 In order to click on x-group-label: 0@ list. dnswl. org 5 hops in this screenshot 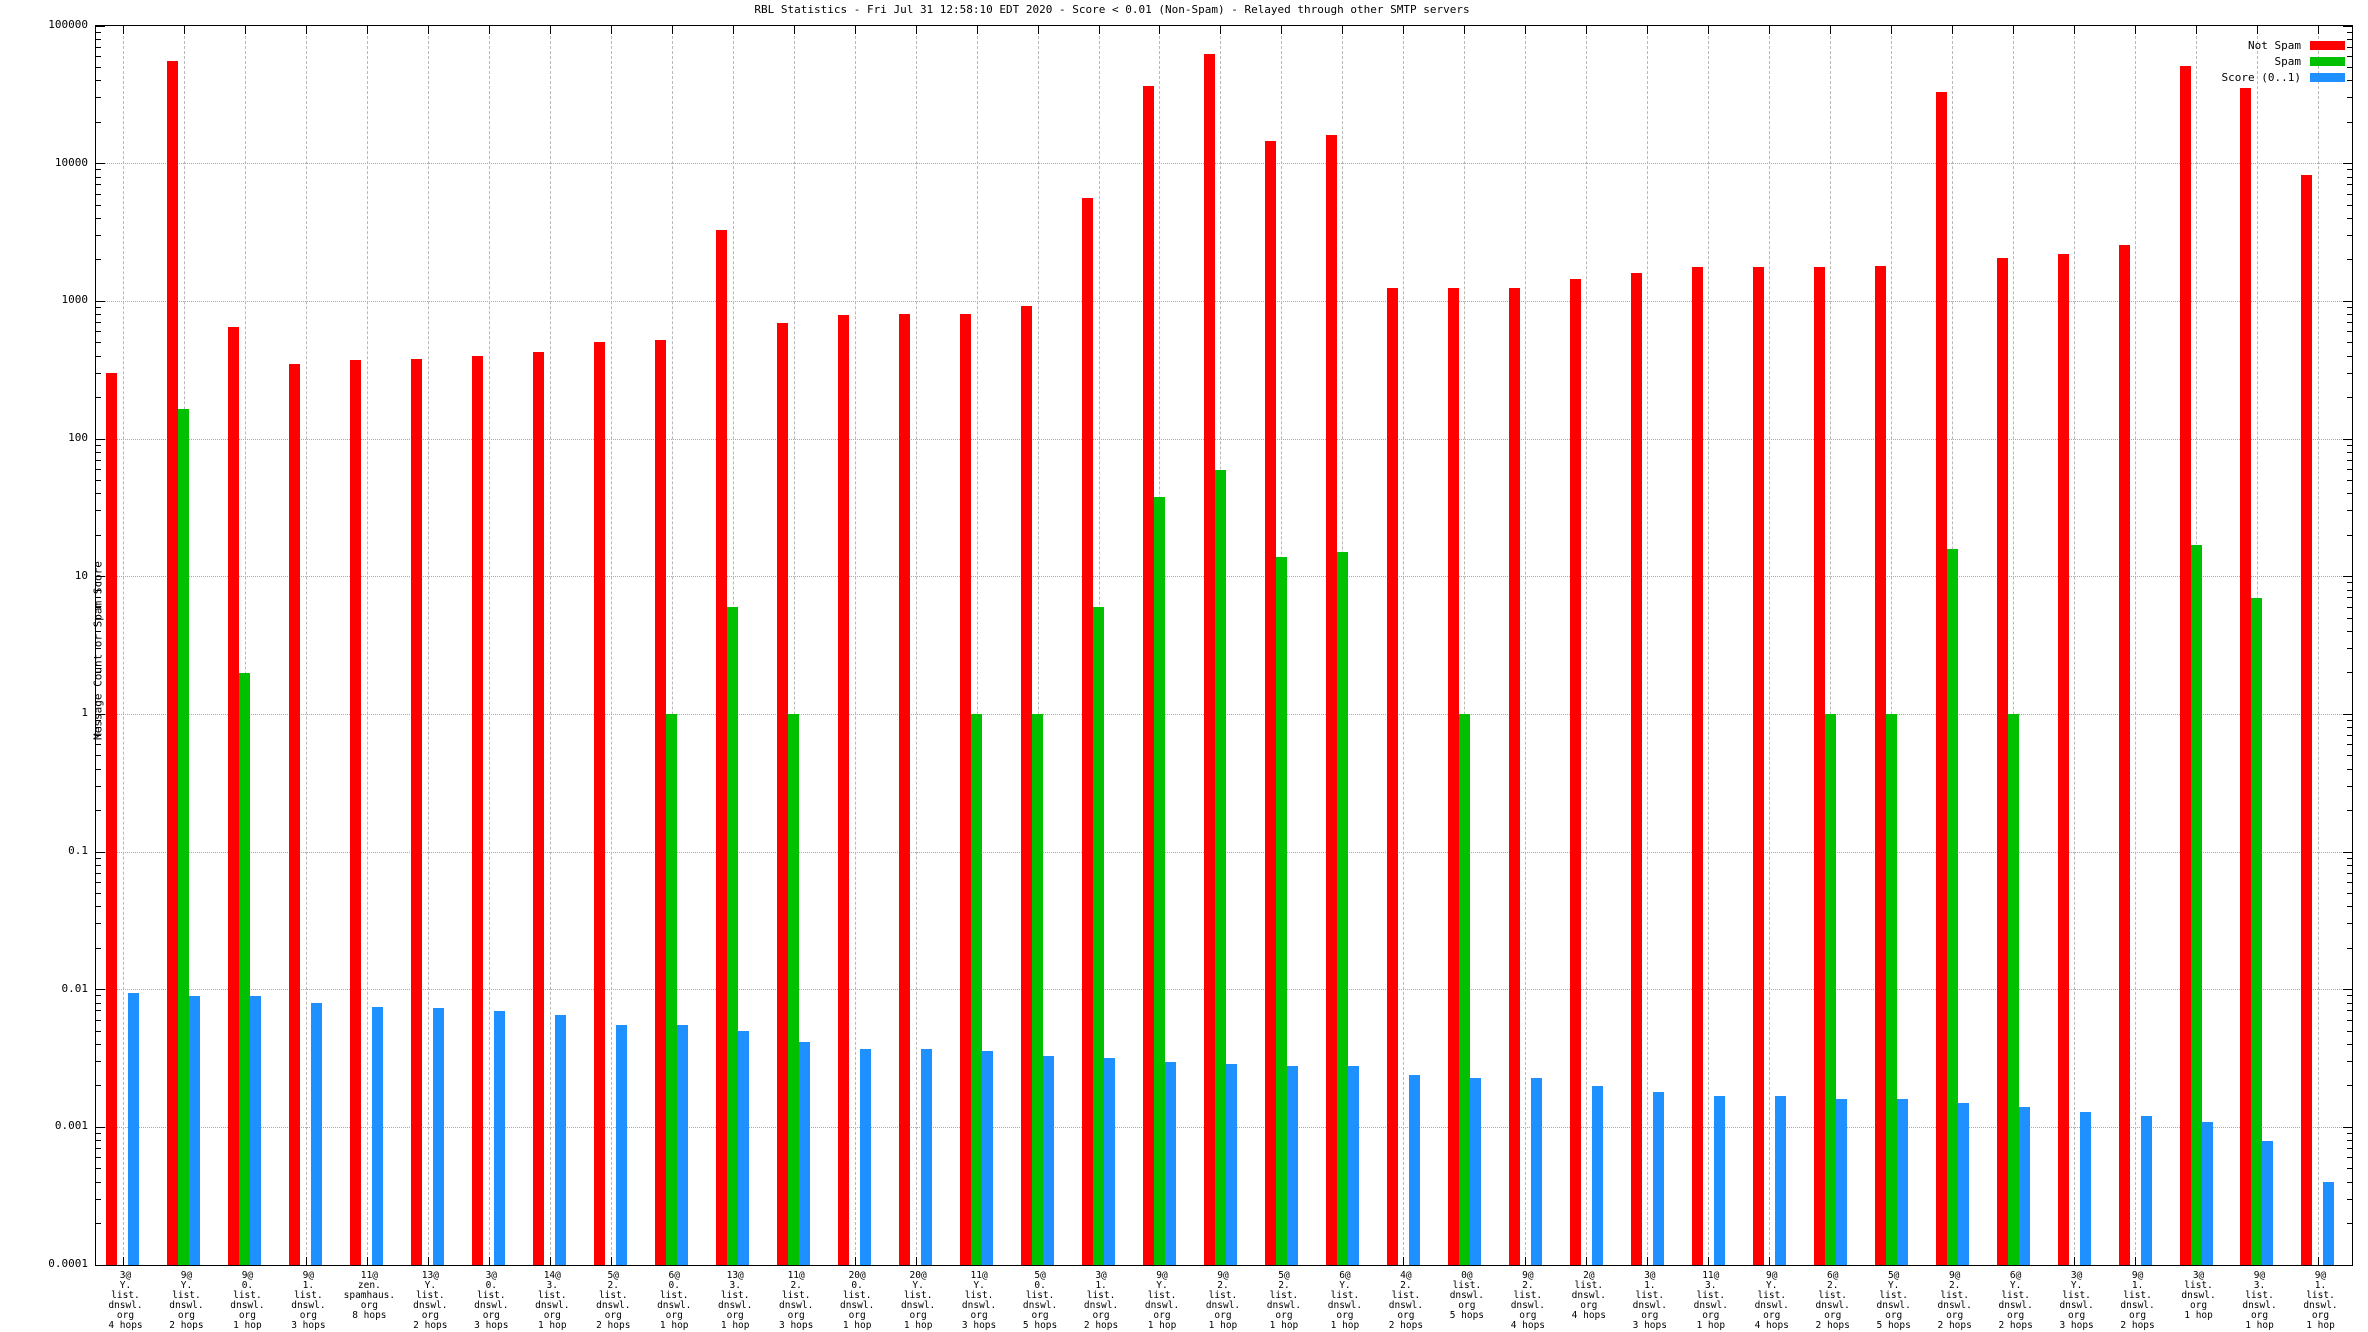, I will do `click(1467, 1295)`.